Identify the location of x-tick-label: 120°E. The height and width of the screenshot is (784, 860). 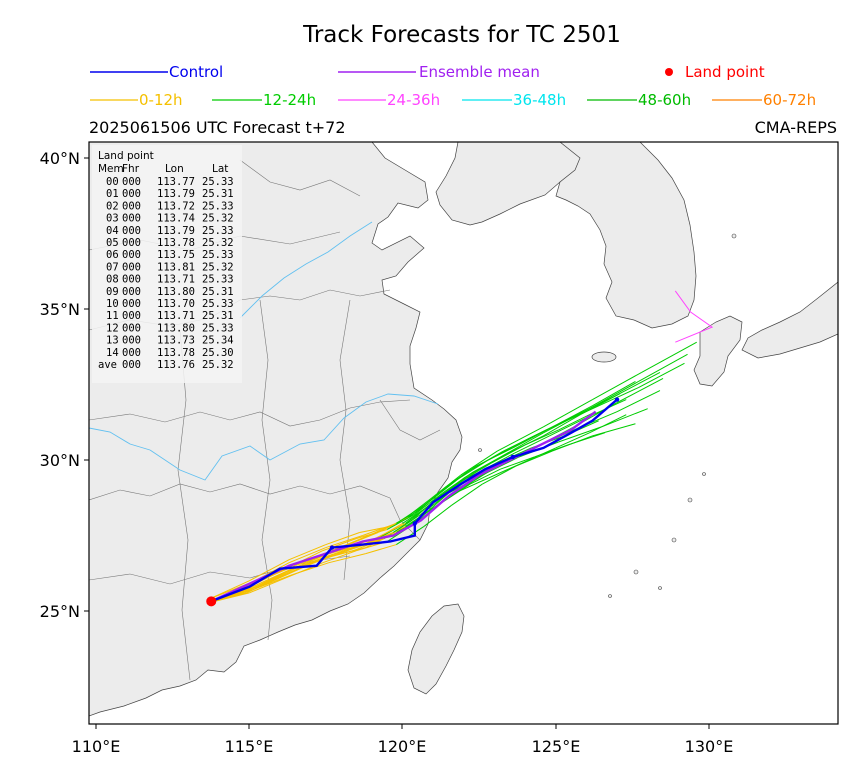
(402, 746).